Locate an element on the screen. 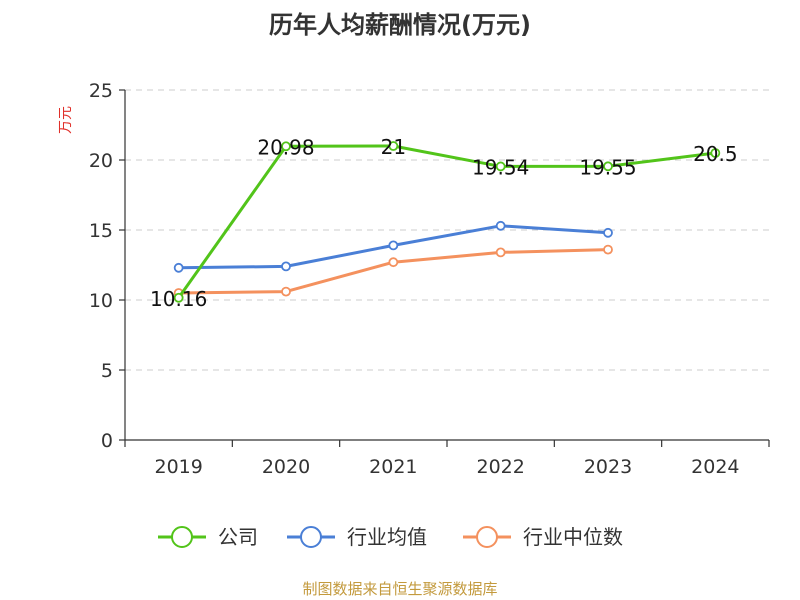 The width and height of the screenshot is (800, 600). y-tick-label: 20 is located at coordinates (101, 161).